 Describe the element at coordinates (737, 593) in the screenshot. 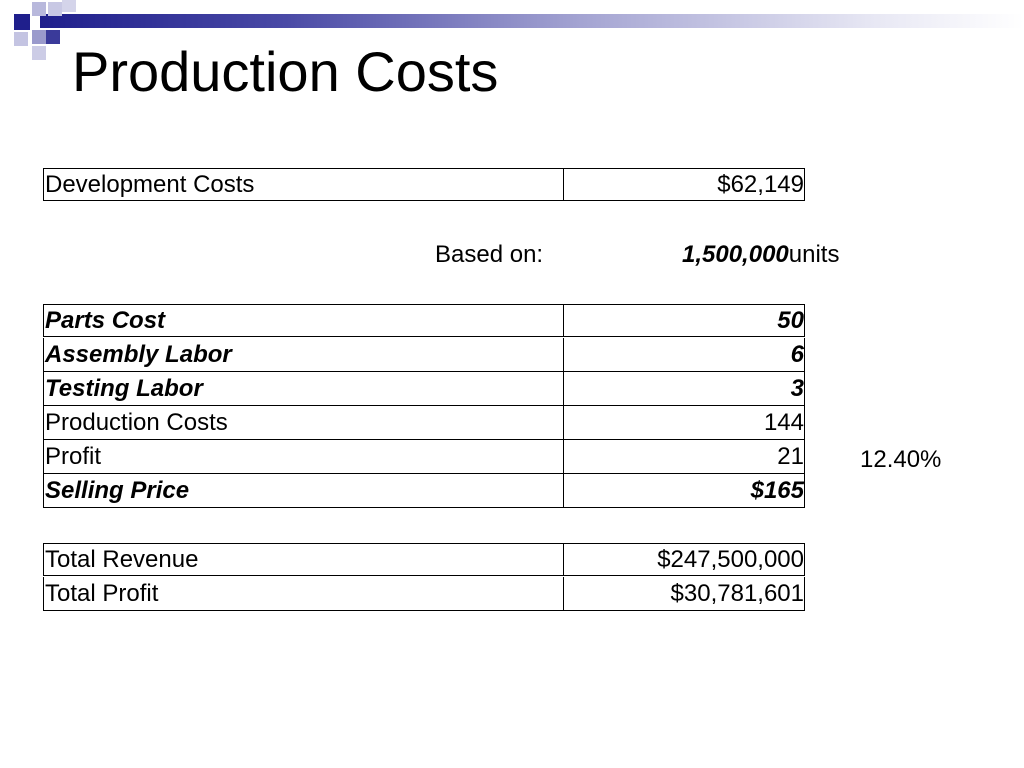

I see `row-value: $30,781,601` at that location.